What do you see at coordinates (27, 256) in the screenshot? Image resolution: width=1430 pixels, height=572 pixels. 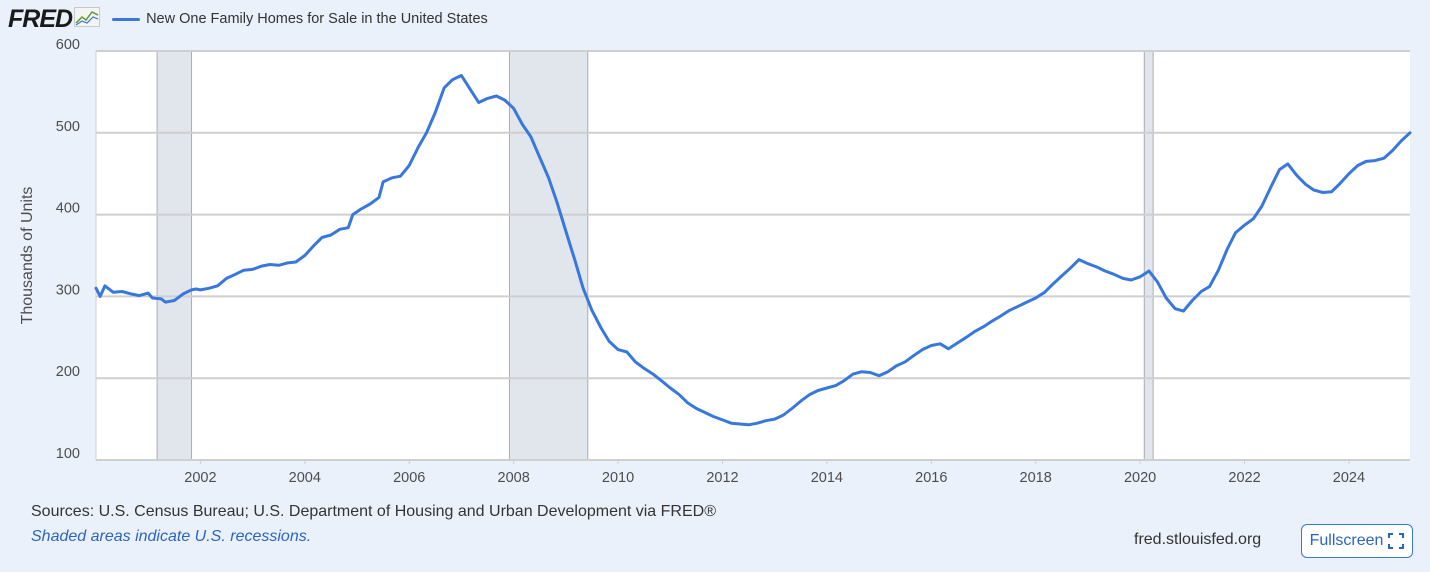 I see `y-axis-title: Thousands of Units` at bounding box center [27, 256].